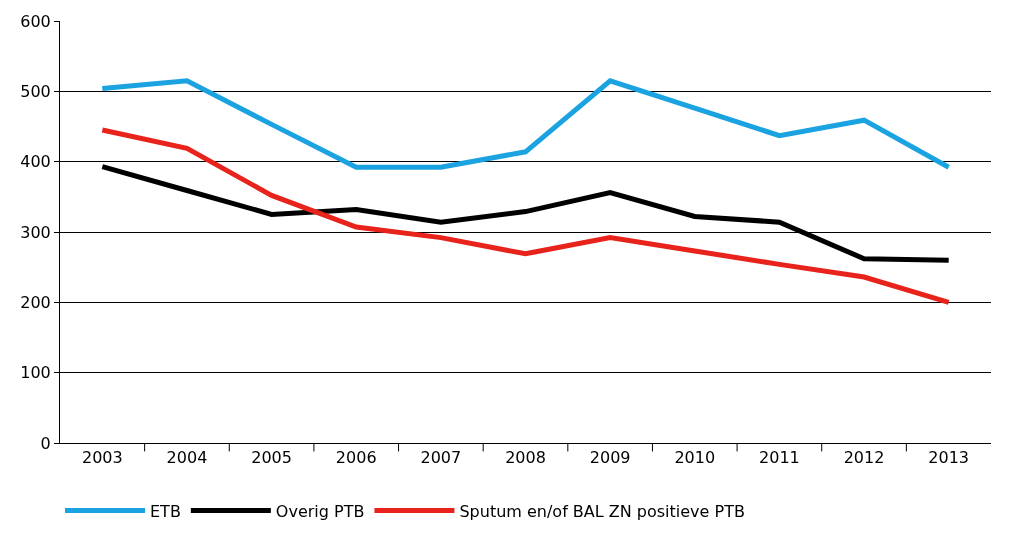 The image size is (1011, 540). Describe the element at coordinates (949, 458) in the screenshot. I see `x-tick-label: 2013` at that location.